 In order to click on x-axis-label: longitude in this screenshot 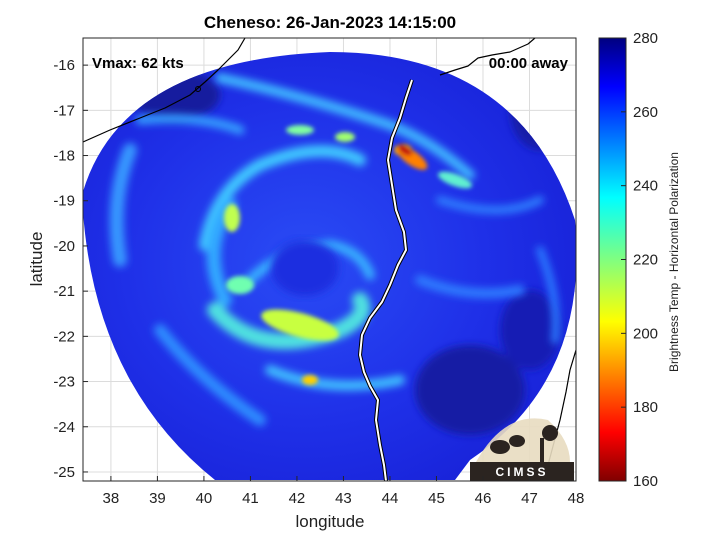, I will do `click(329, 521)`.